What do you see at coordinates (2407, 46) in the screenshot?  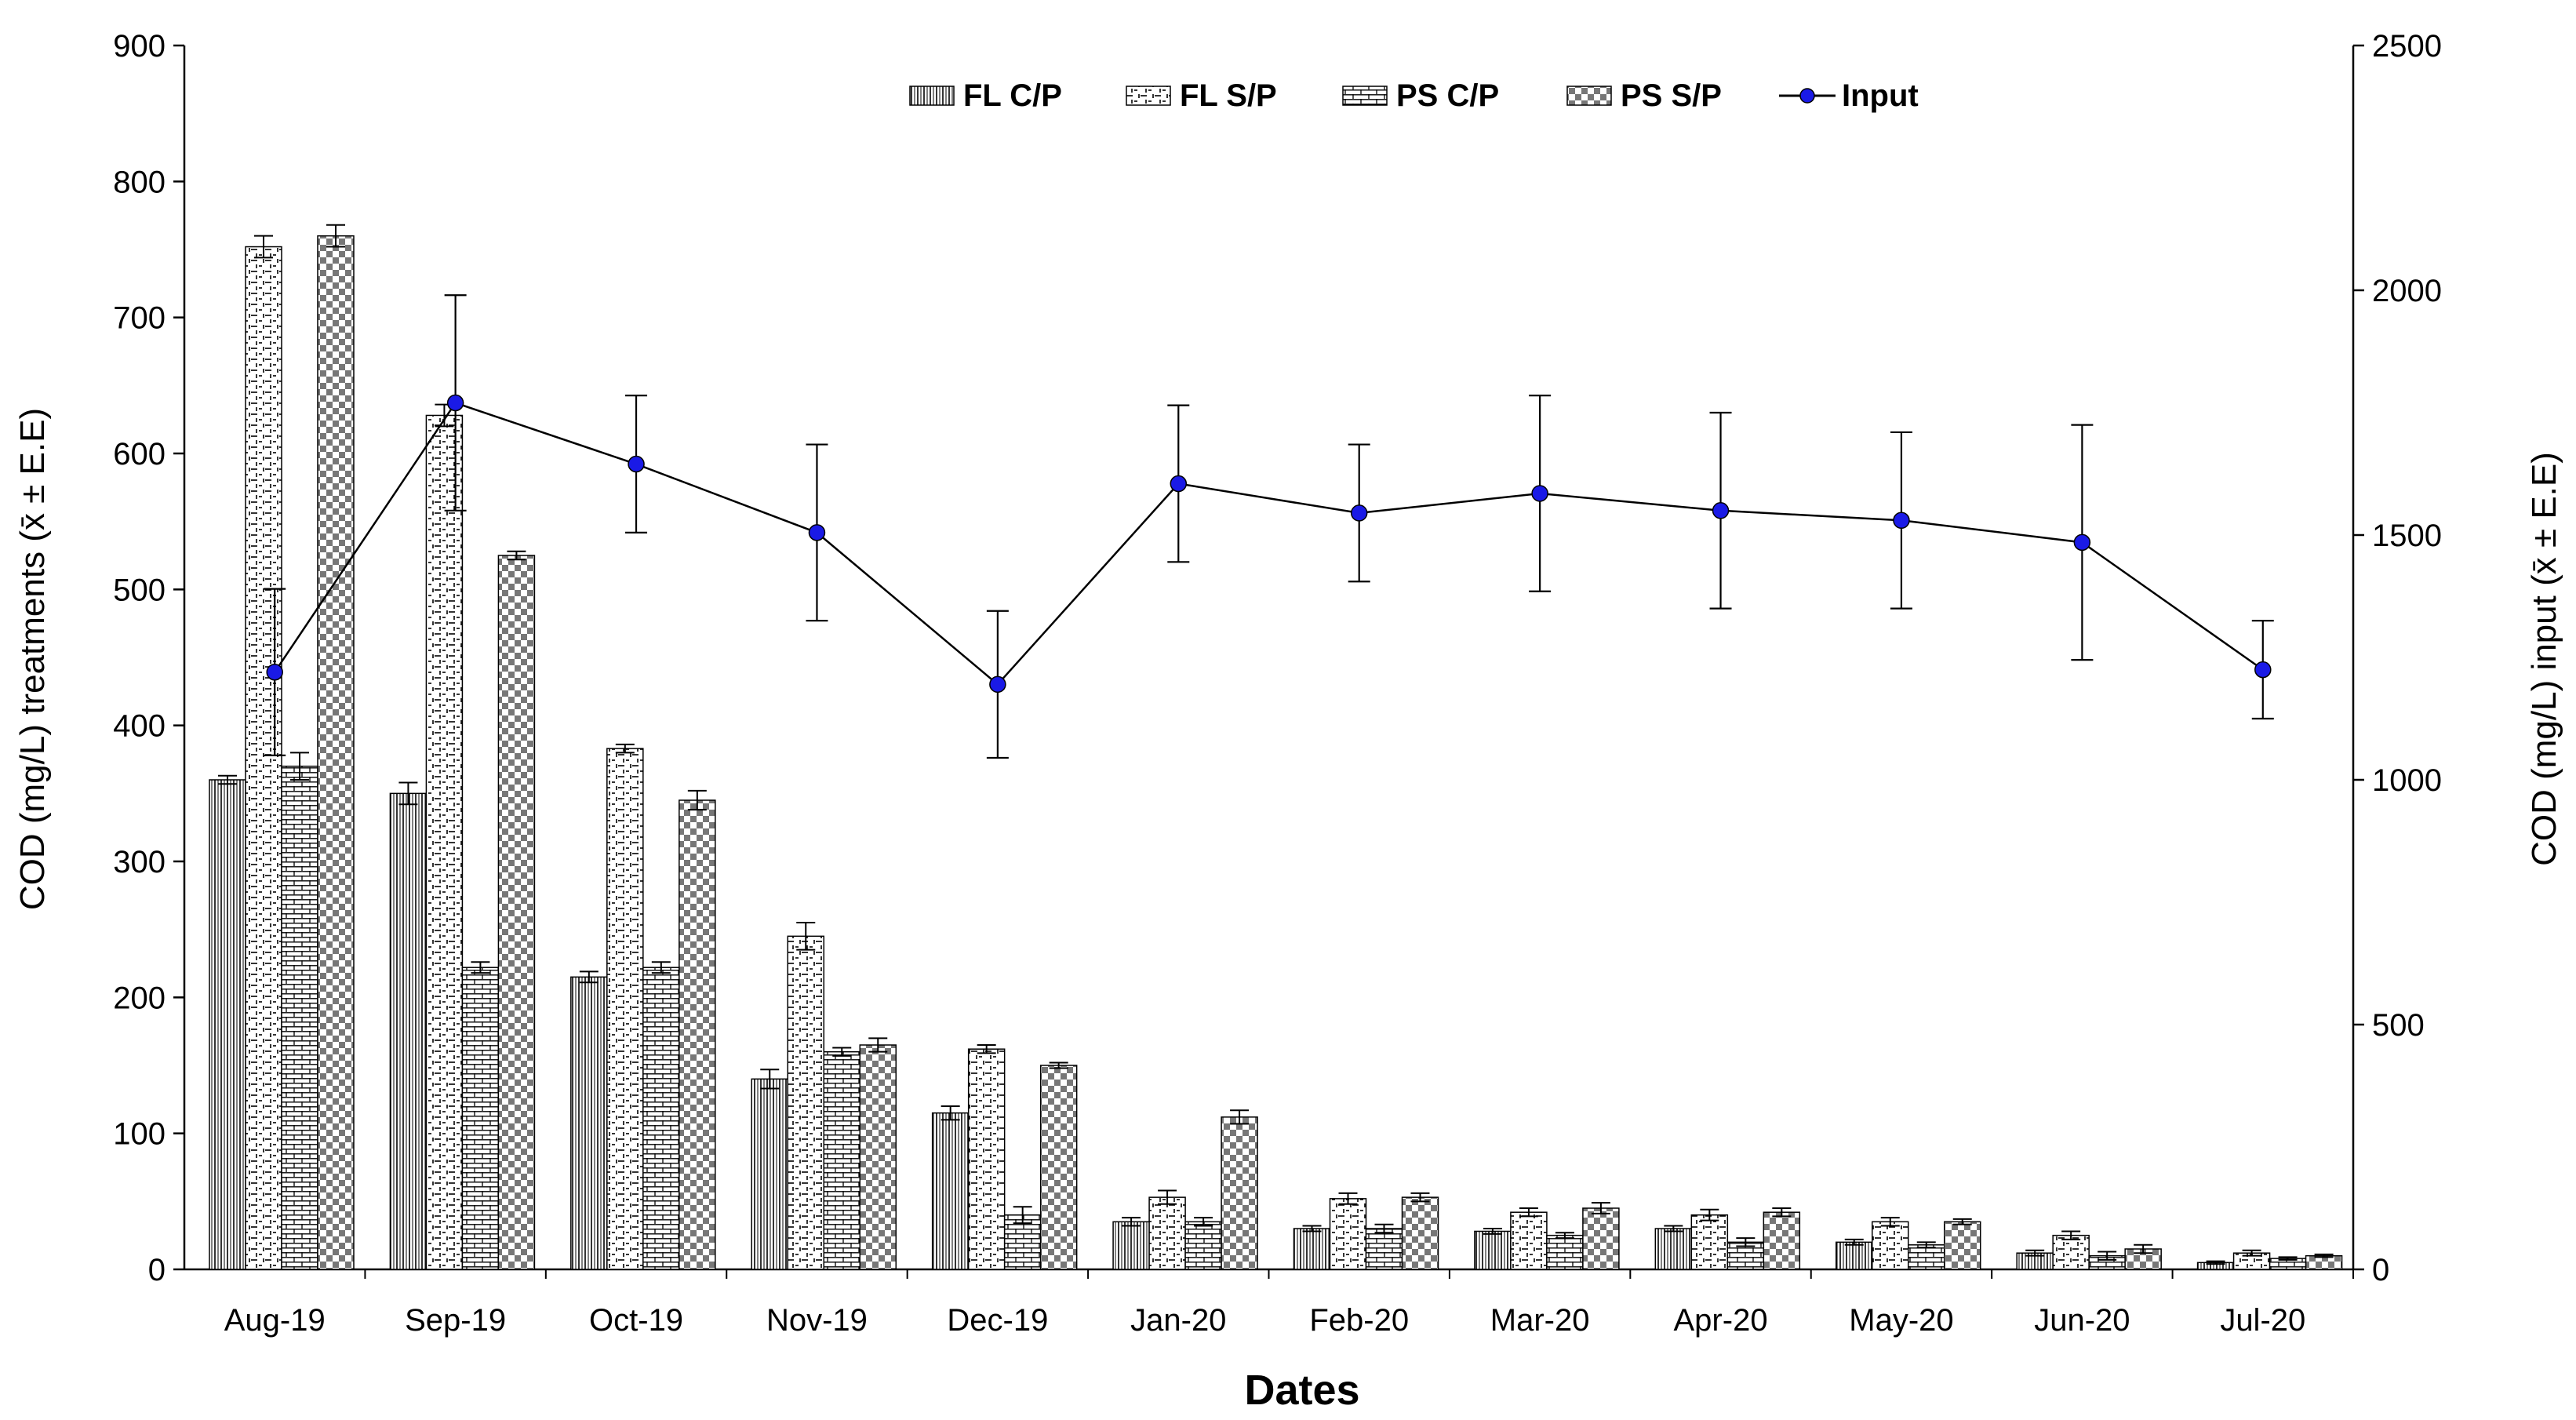 I see `y-tick-label-right: 2500` at bounding box center [2407, 46].